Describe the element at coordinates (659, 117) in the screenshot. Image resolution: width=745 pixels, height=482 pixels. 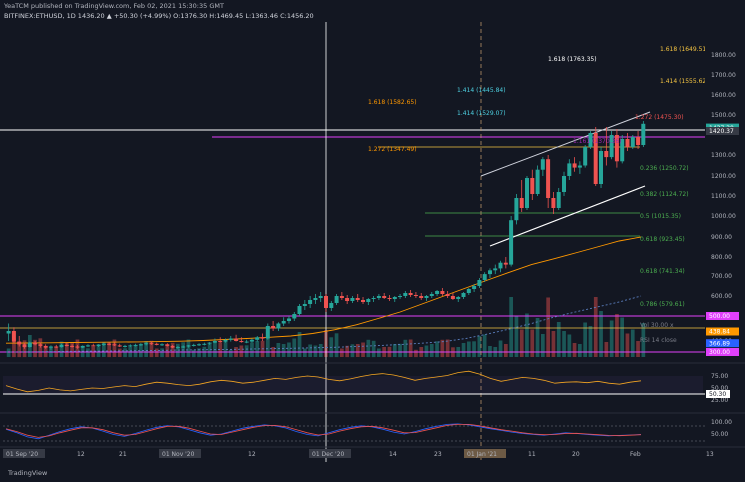
I see `fib-1272-right: 1.272 (1475.30)` at that location.